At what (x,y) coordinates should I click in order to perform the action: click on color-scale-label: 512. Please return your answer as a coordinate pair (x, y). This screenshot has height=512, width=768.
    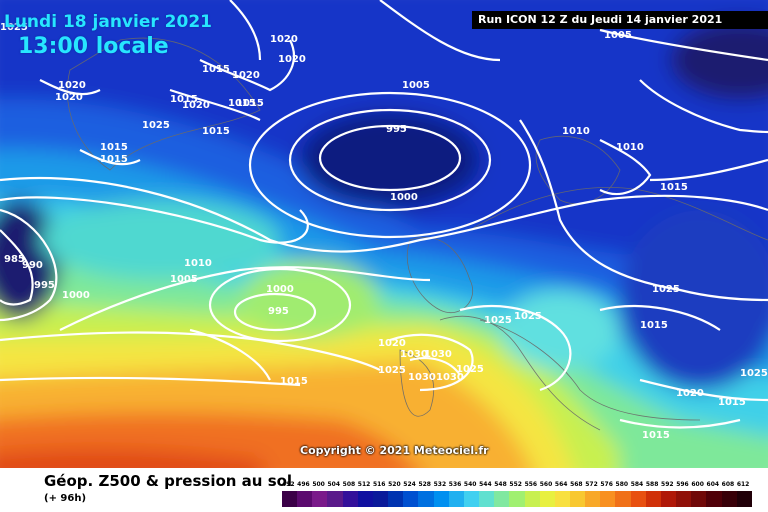
    Looking at the image, I should click on (364, 484).